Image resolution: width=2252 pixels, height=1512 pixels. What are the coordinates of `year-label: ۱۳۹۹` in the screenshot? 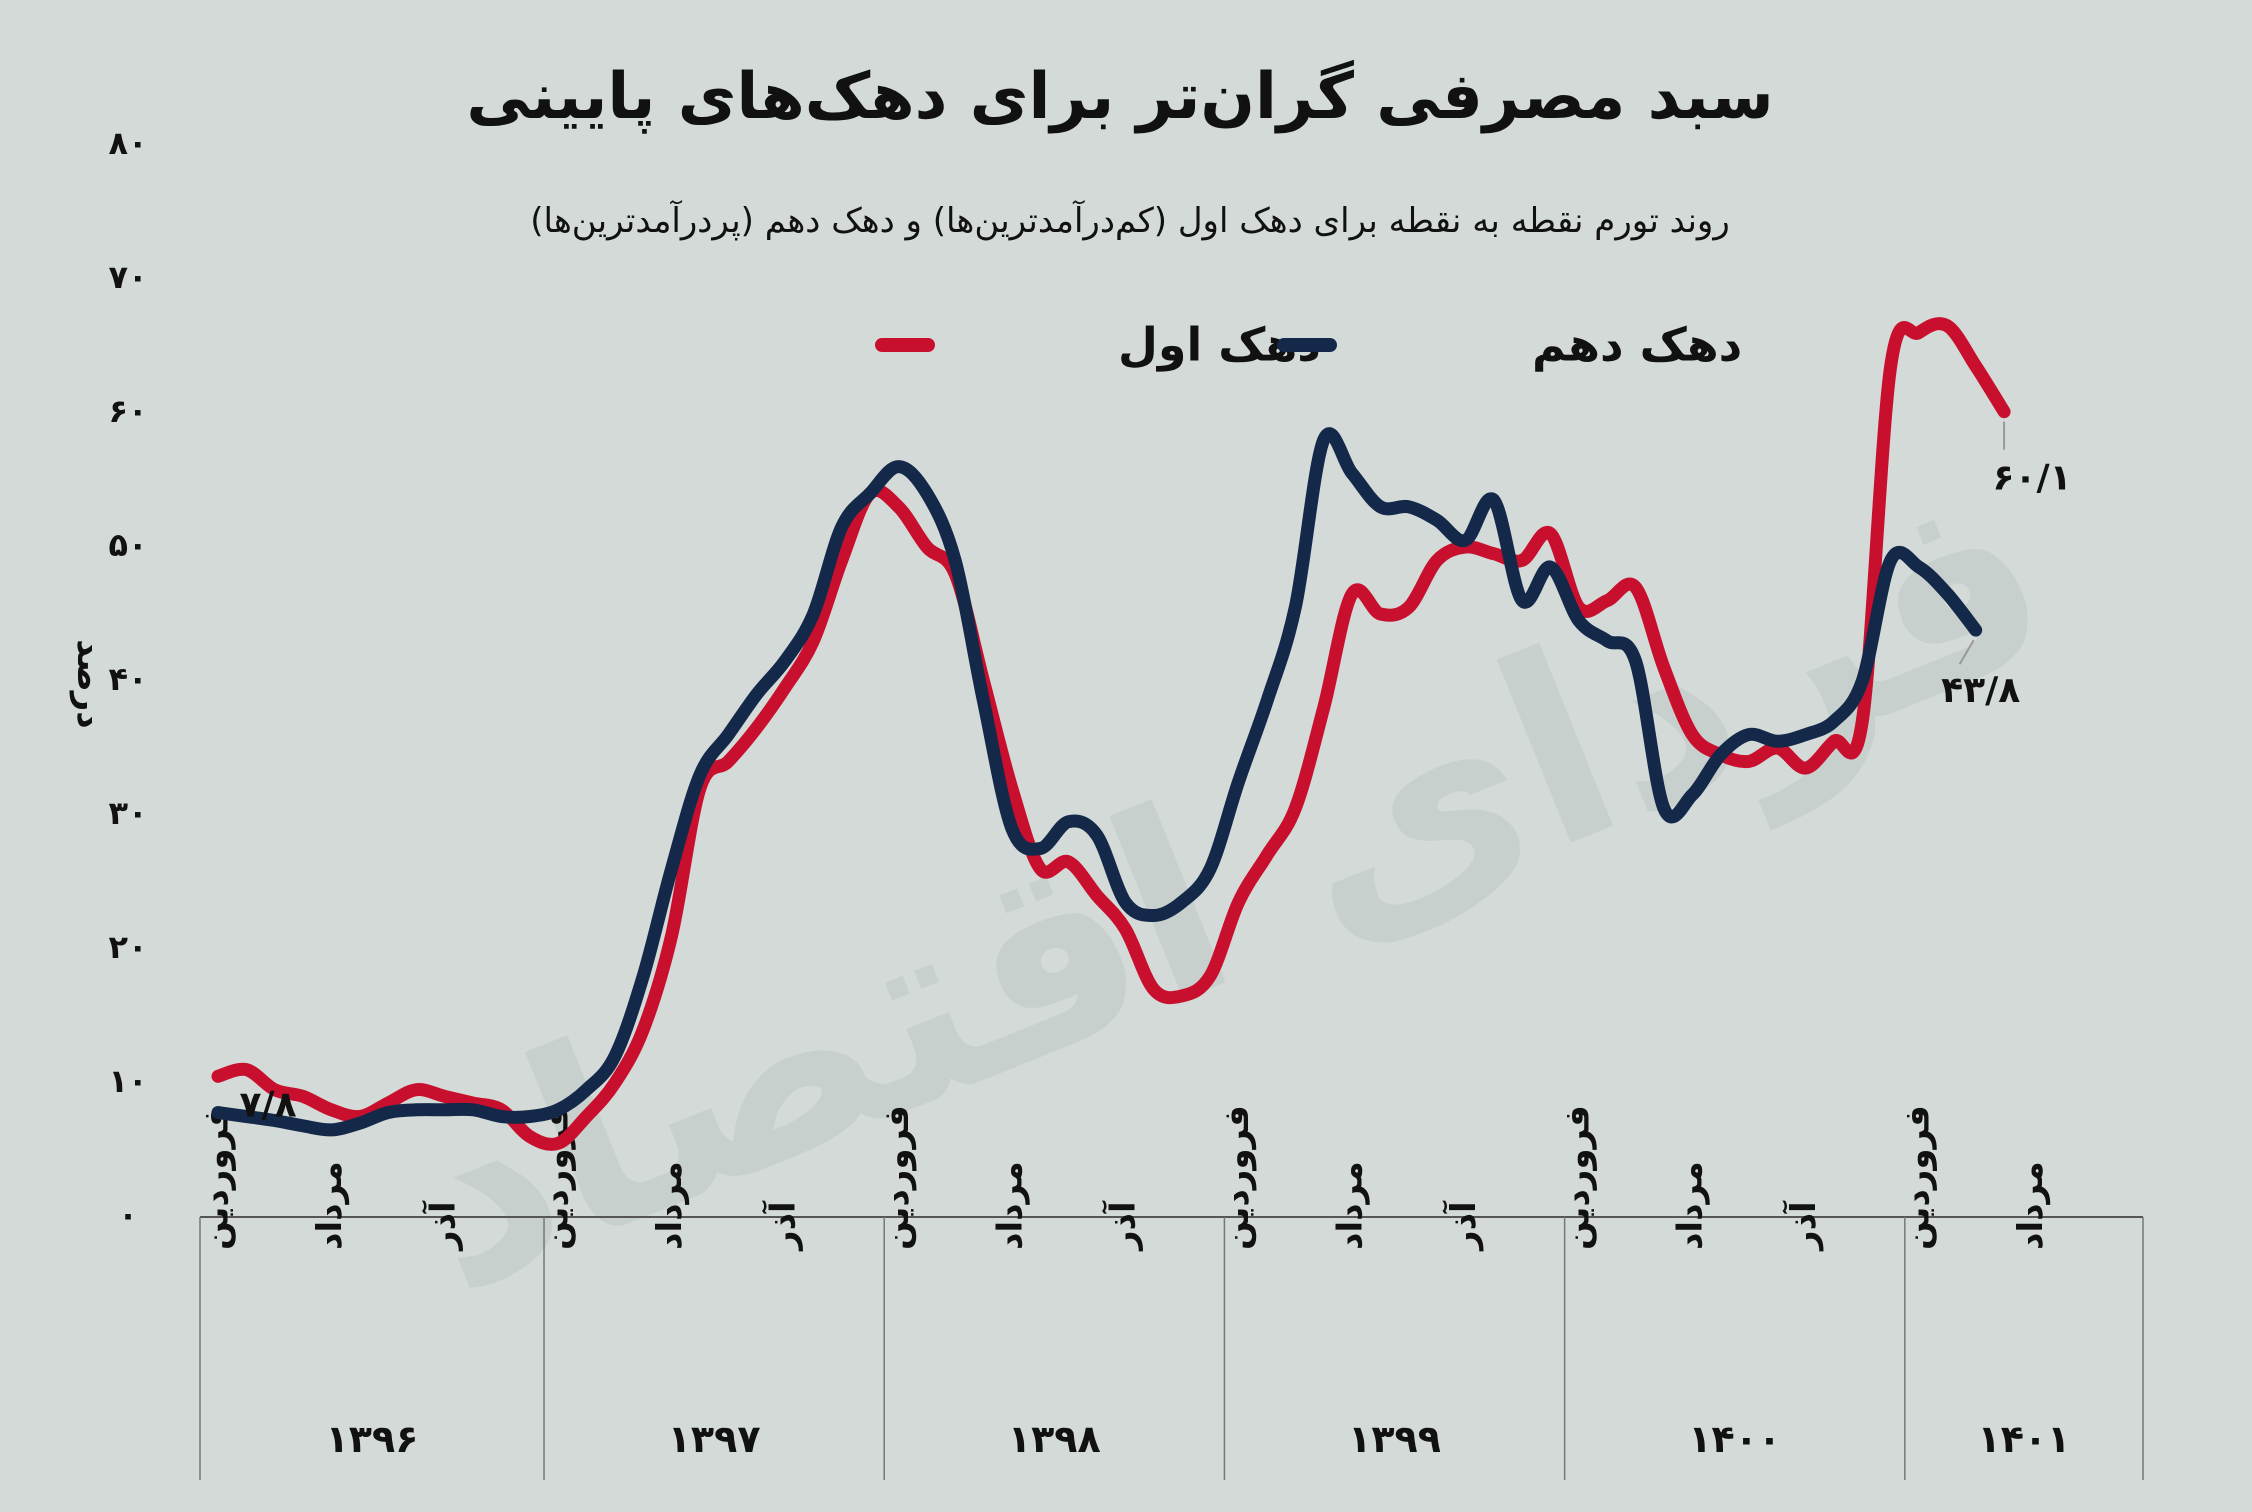 It's located at (1394, 1439).